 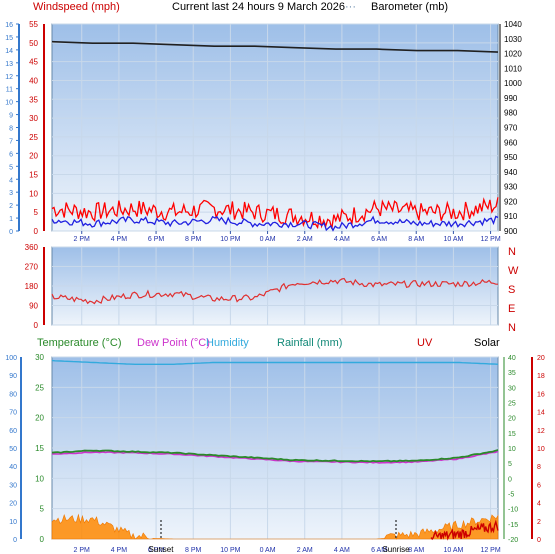 I want to click on direction-tick-label: 360, so click(x=32, y=247).